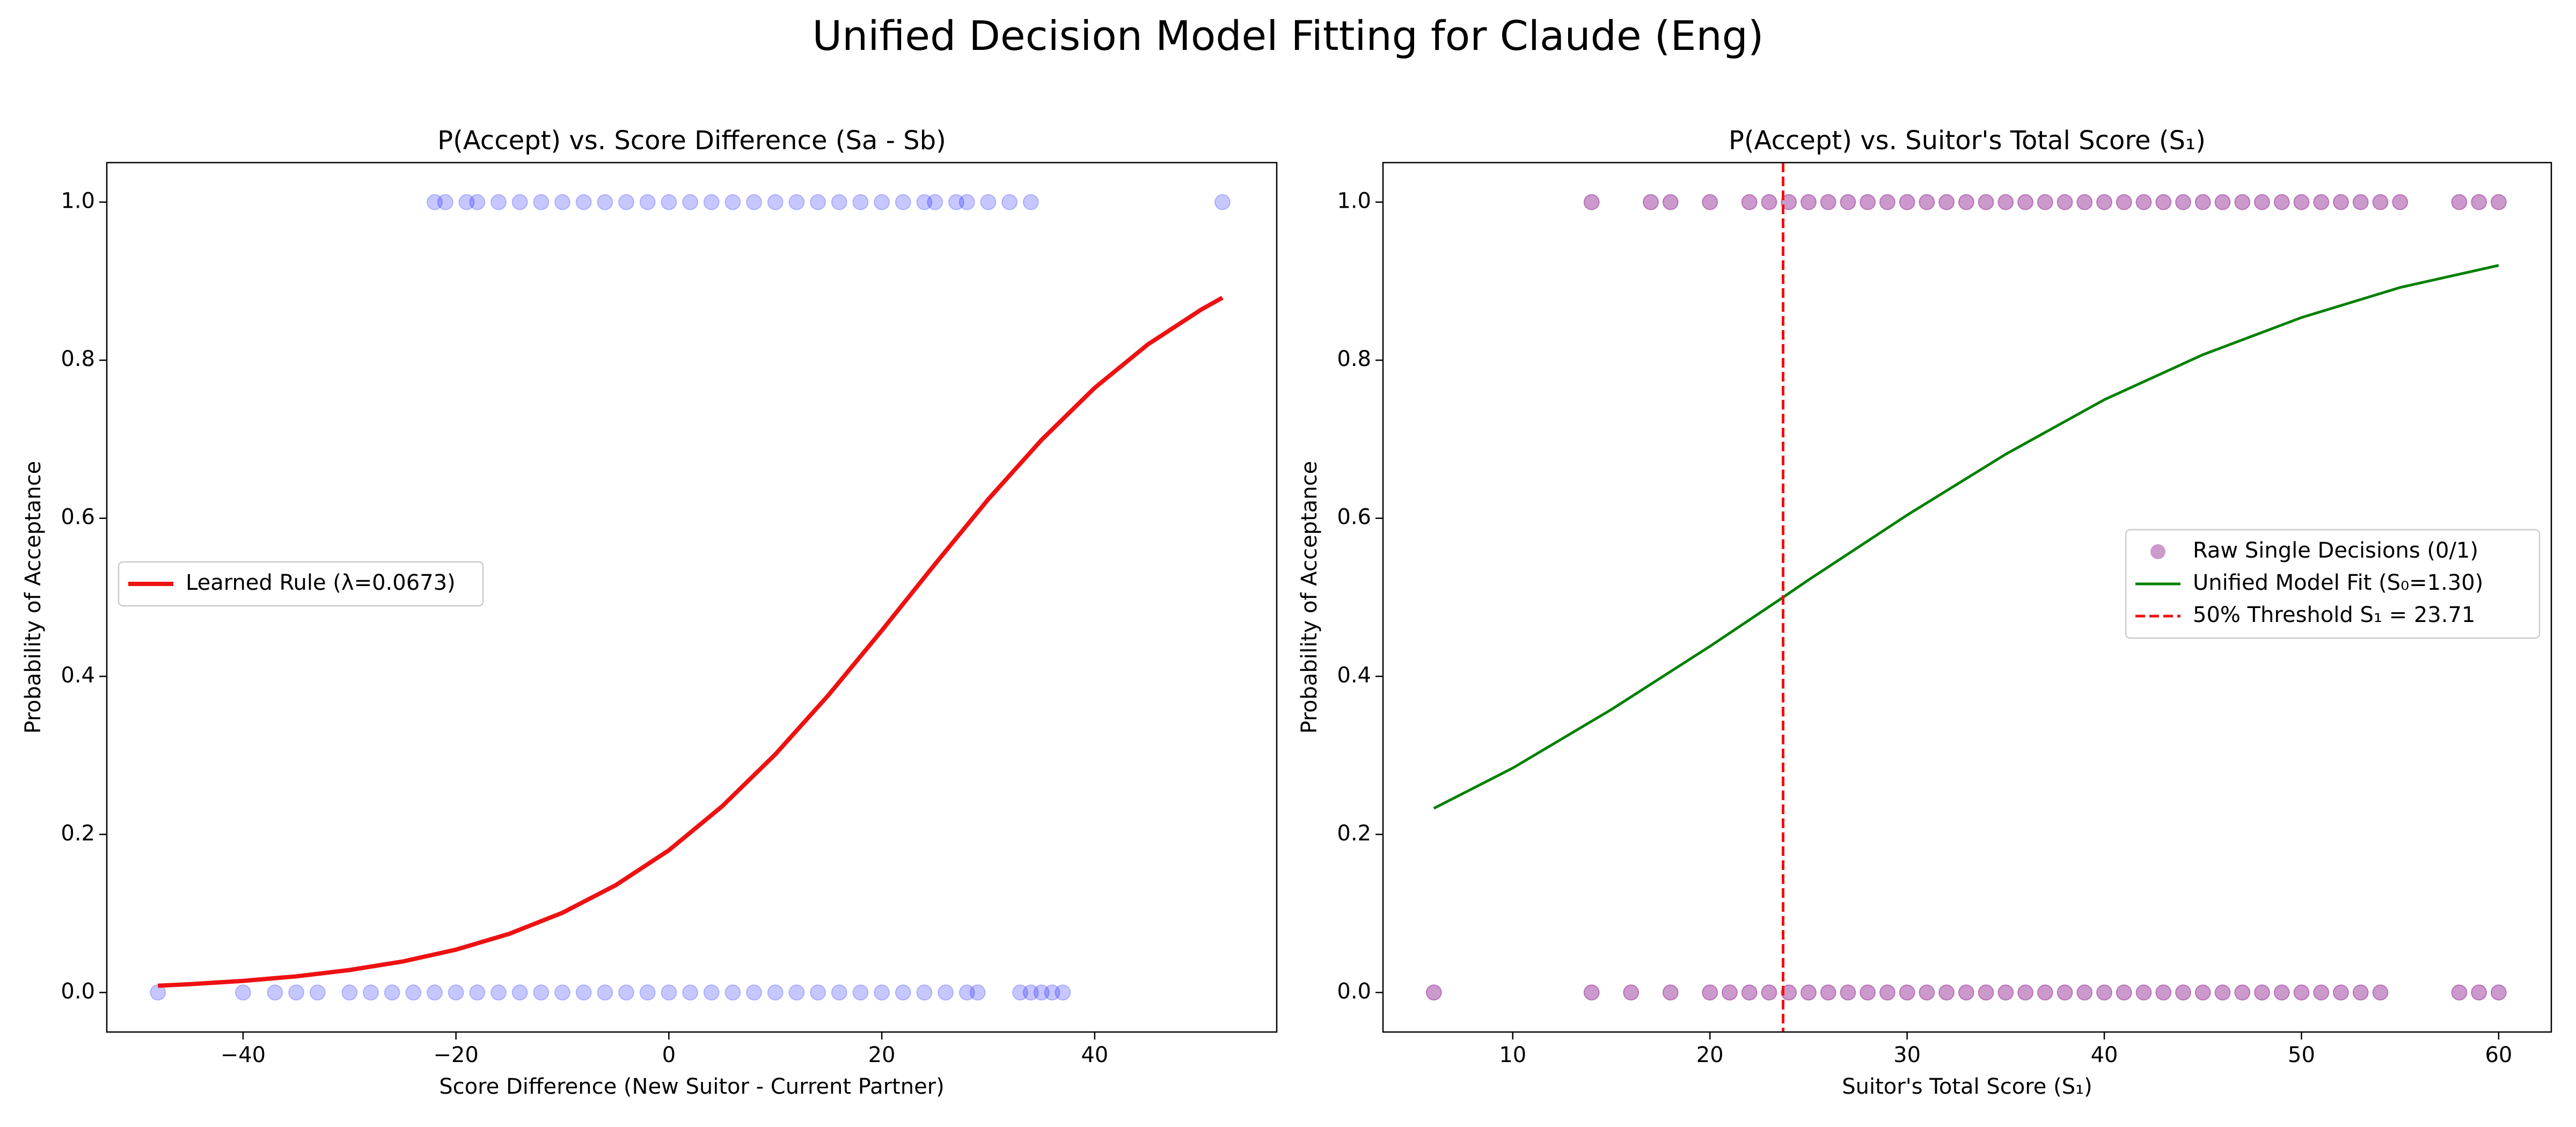 Image resolution: width=2576 pixels, height=1127 pixels. I want to click on x-tick-label: 50, so click(2301, 1055).